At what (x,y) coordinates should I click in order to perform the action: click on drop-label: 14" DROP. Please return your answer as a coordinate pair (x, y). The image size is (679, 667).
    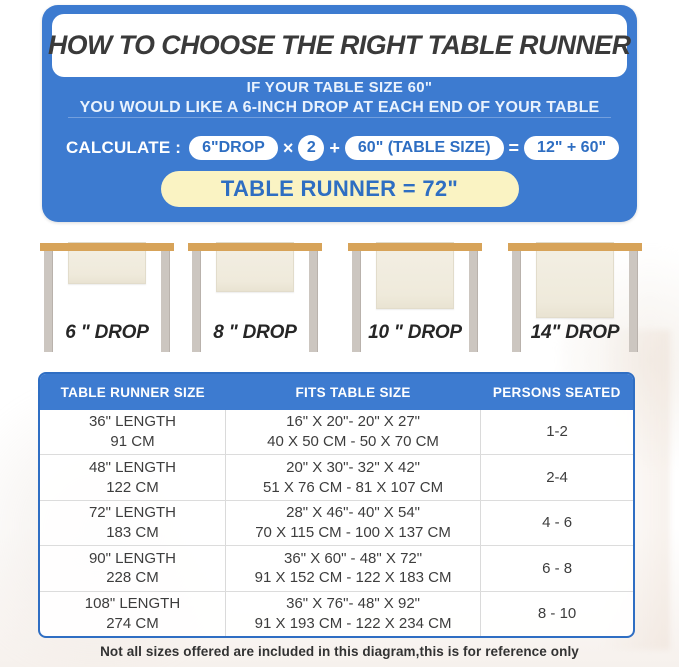
    Looking at the image, I should click on (575, 332).